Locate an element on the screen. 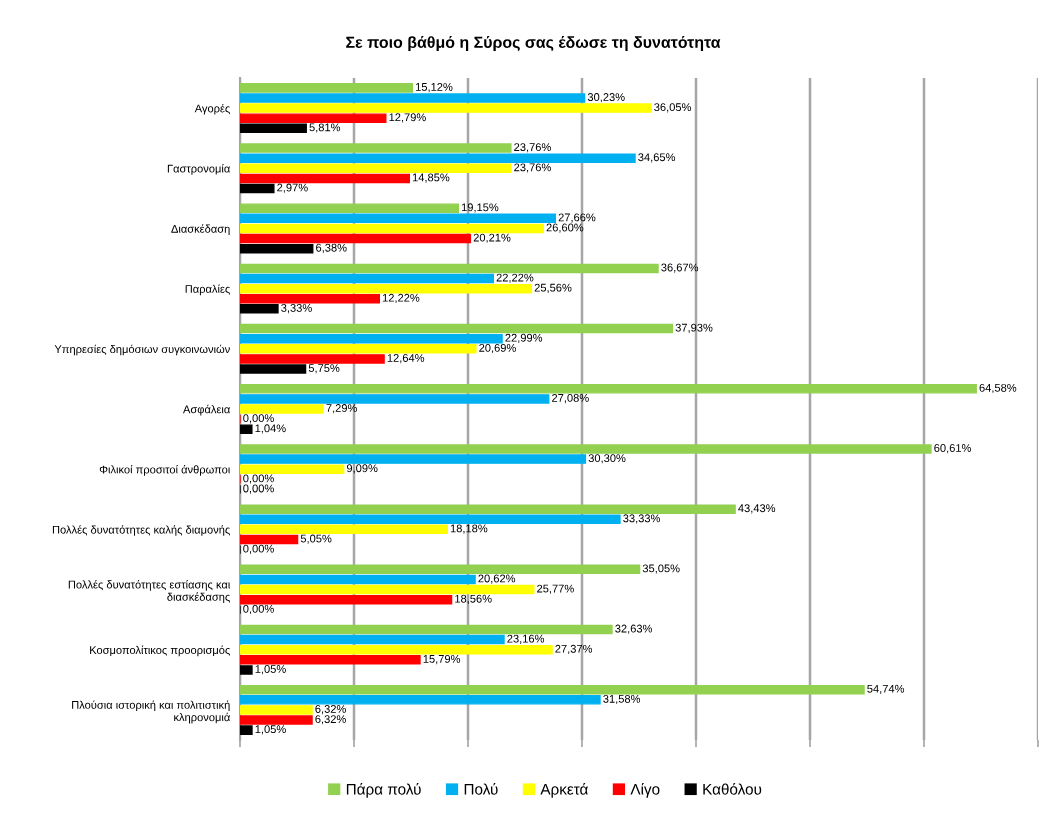 This screenshot has width=1049, height=818. data-label: 25,56% is located at coordinates (553, 288).